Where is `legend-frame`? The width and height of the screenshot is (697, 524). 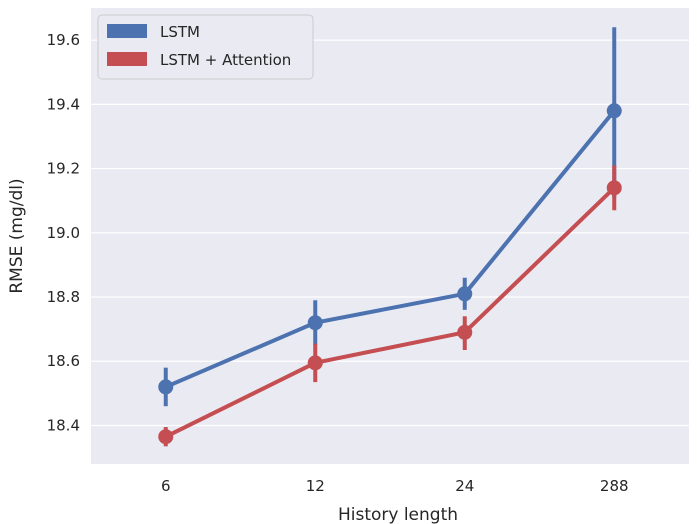
legend-frame is located at coordinates (205, 47).